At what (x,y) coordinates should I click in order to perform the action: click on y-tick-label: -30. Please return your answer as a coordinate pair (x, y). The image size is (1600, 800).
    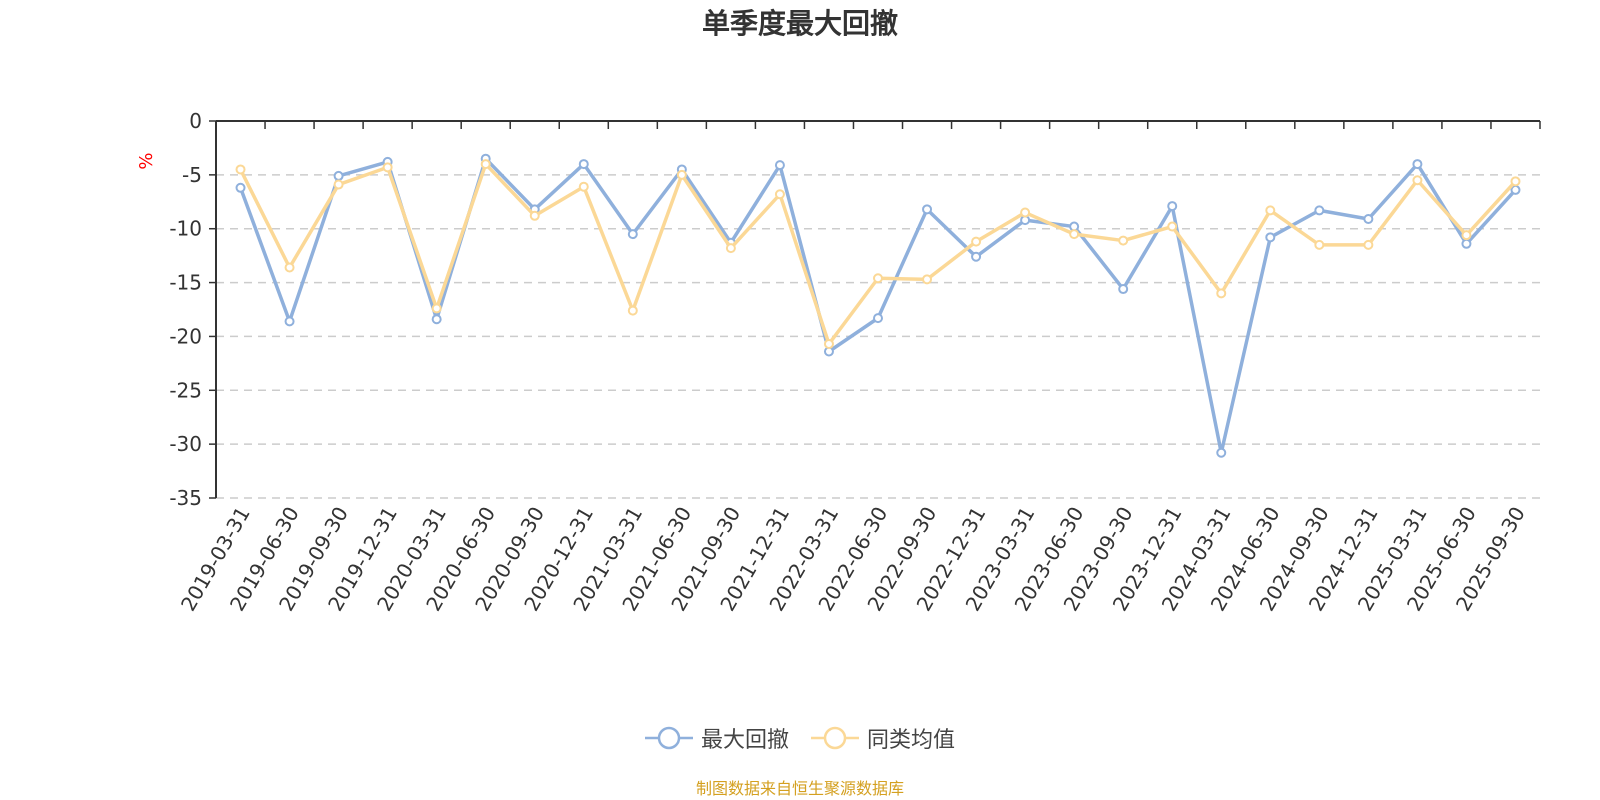
    Looking at the image, I should click on (185, 444).